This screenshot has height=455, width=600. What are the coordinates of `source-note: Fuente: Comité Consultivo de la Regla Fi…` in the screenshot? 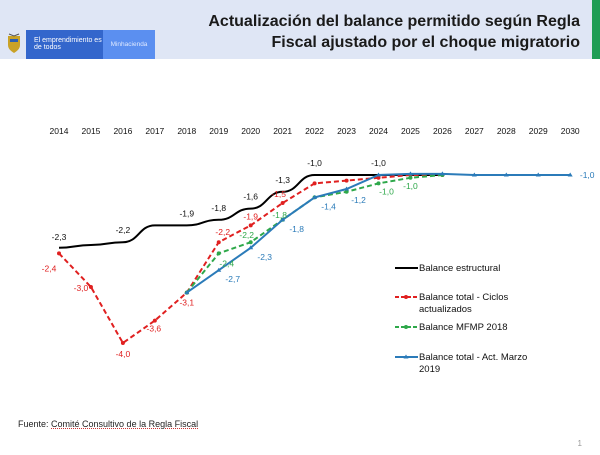 It's located at (108, 424).